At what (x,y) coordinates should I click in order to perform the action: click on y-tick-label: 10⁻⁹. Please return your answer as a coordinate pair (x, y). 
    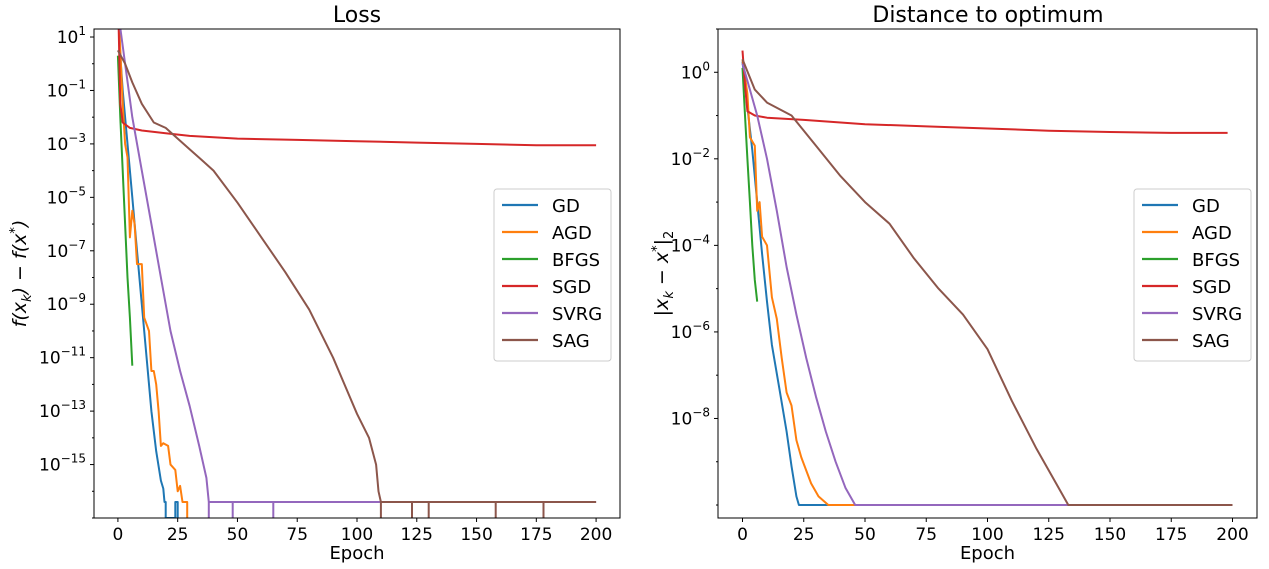
    Looking at the image, I should click on (66, 303).